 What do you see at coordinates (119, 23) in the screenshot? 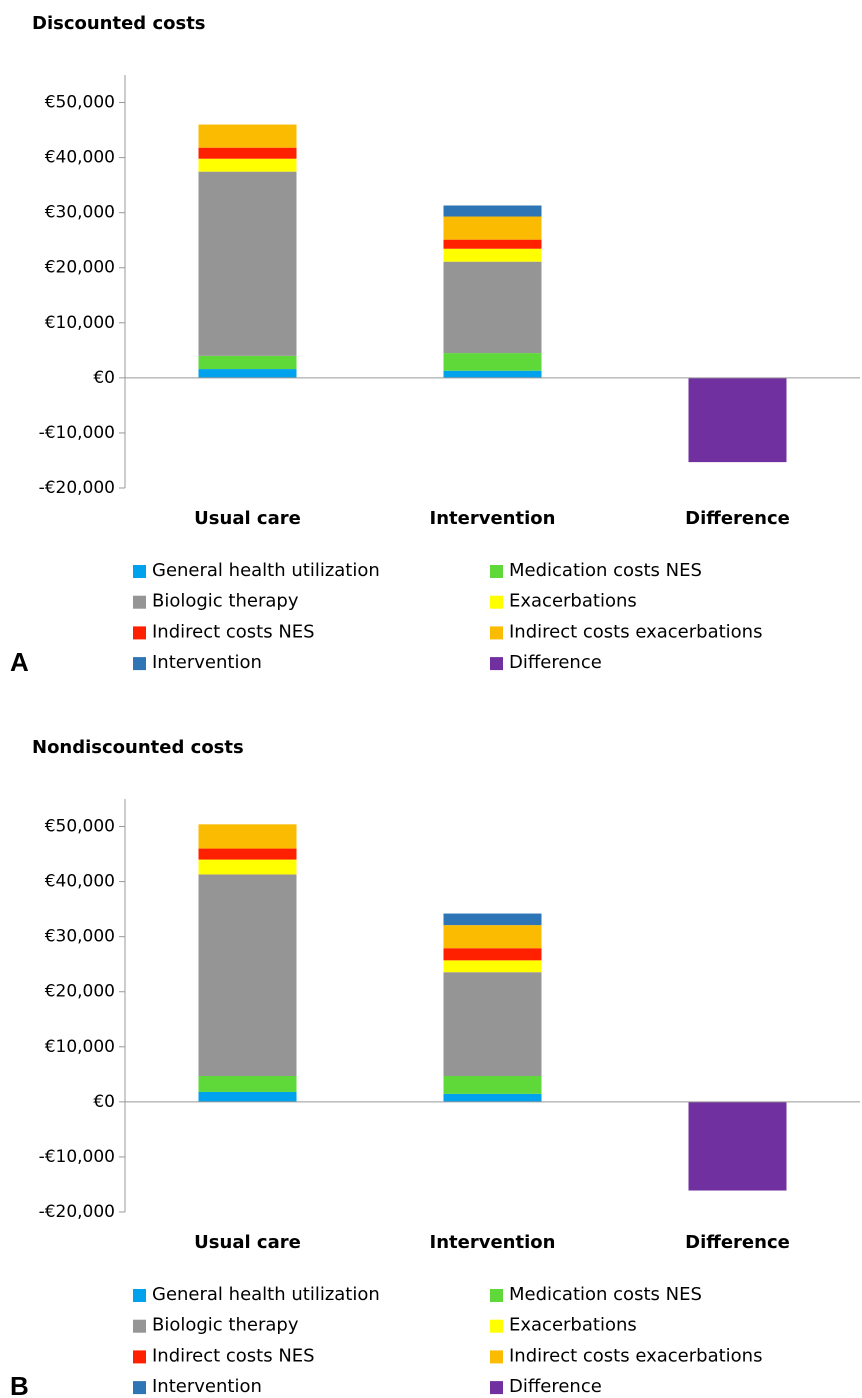
I see `chart-title: Discounted costs` at bounding box center [119, 23].